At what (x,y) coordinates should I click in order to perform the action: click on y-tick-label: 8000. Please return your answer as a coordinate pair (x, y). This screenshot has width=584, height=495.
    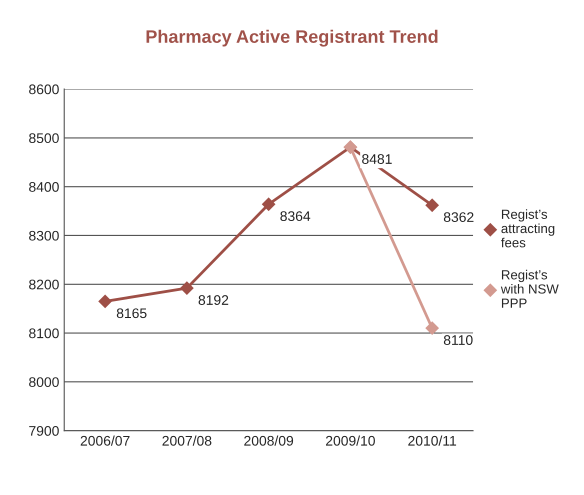
    Looking at the image, I should click on (44, 382).